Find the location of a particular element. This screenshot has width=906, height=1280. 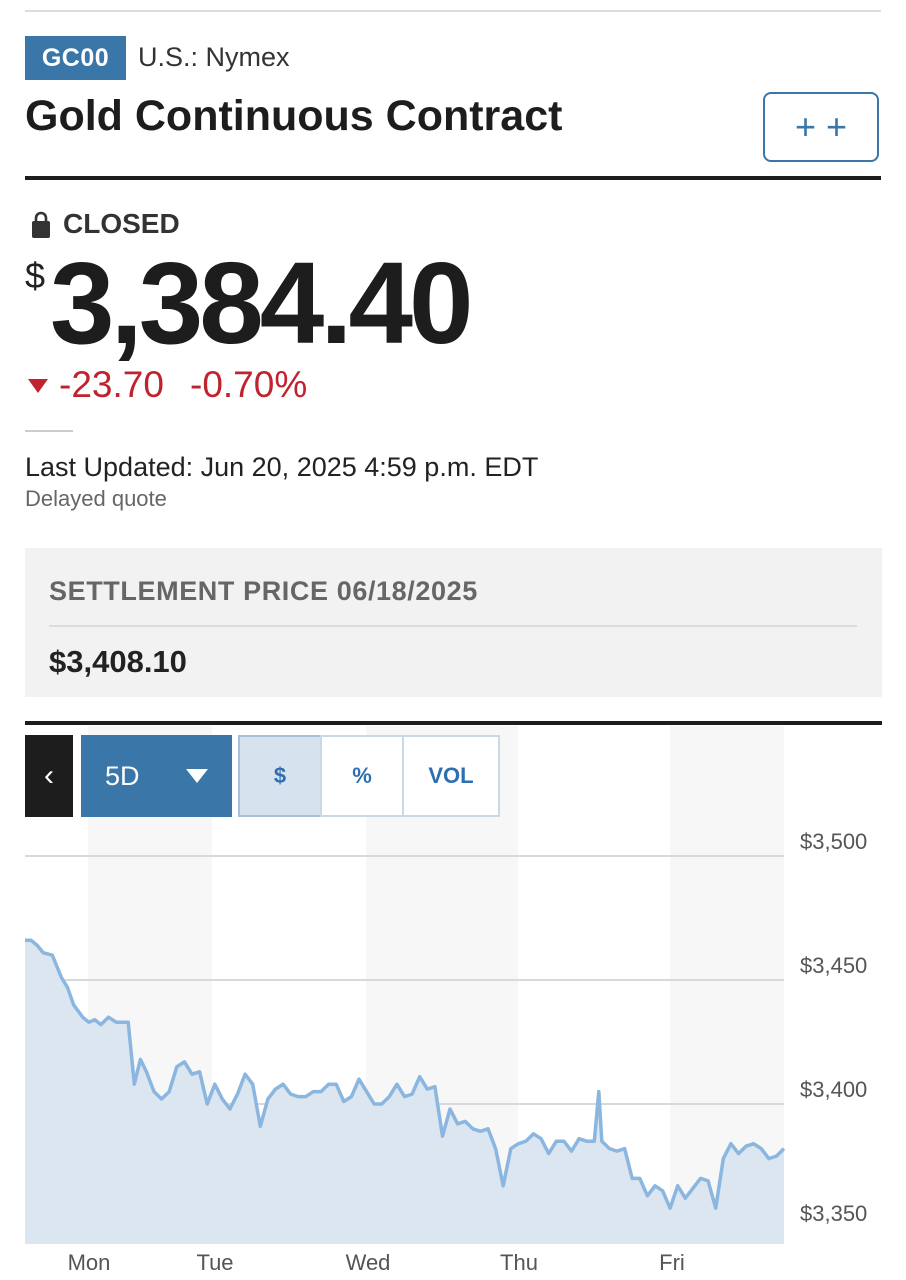

page-title: Gold Continuous Contract is located at coordinates (294, 116).